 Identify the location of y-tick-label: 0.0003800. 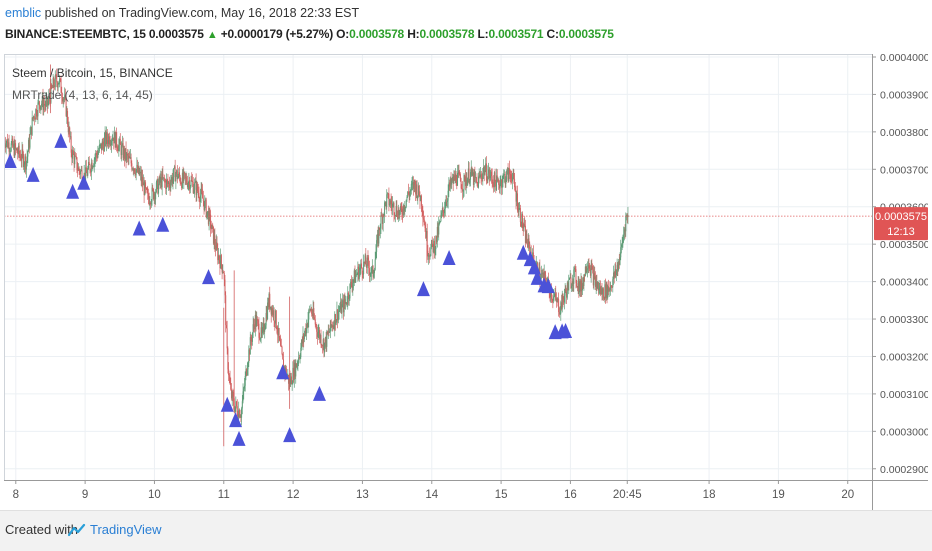
(904, 133).